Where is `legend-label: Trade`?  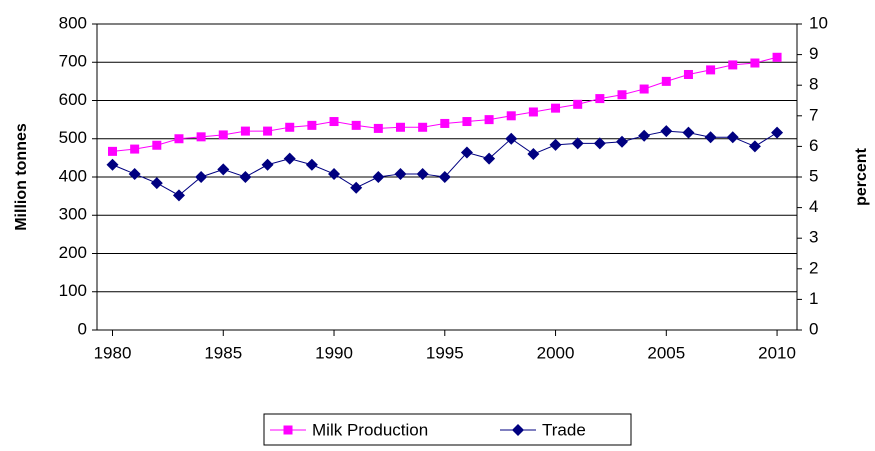 legend-label: Trade is located at coordinates (564, 429).